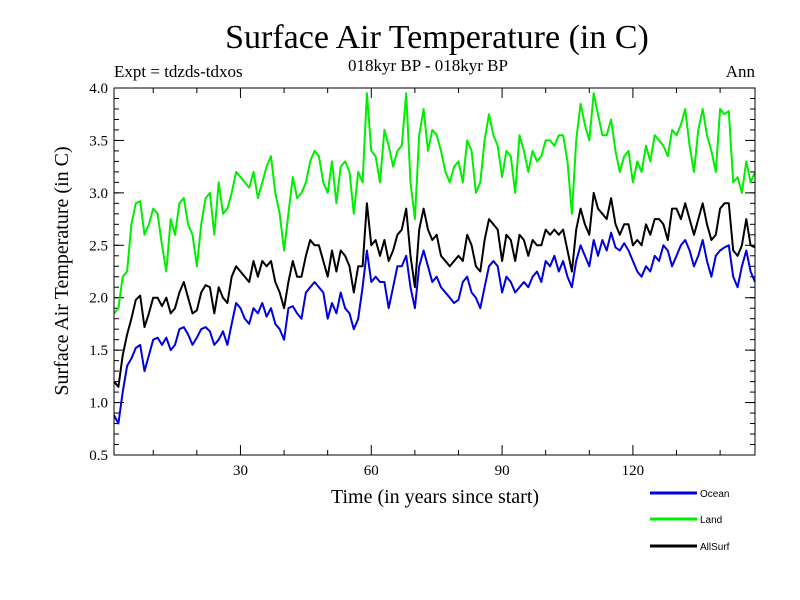 This screenshot has width=800, height=600. Describe the element at coordinates (715, 547) in the screenshot. I see `legend-label-allsurf: AllSurf` at that location.